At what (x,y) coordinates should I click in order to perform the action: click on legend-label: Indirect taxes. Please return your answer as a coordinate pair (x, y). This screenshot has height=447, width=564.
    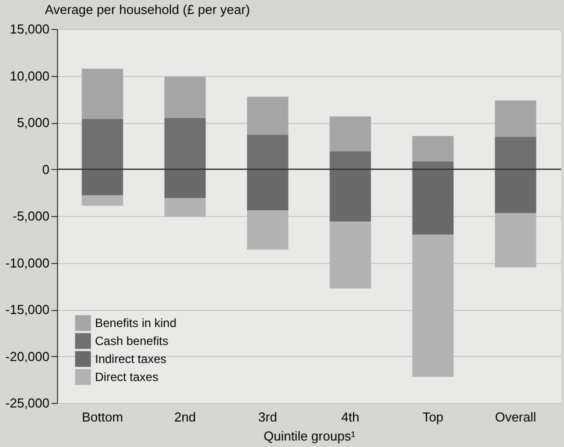
    Looking at the image, I should click on (130, 359).